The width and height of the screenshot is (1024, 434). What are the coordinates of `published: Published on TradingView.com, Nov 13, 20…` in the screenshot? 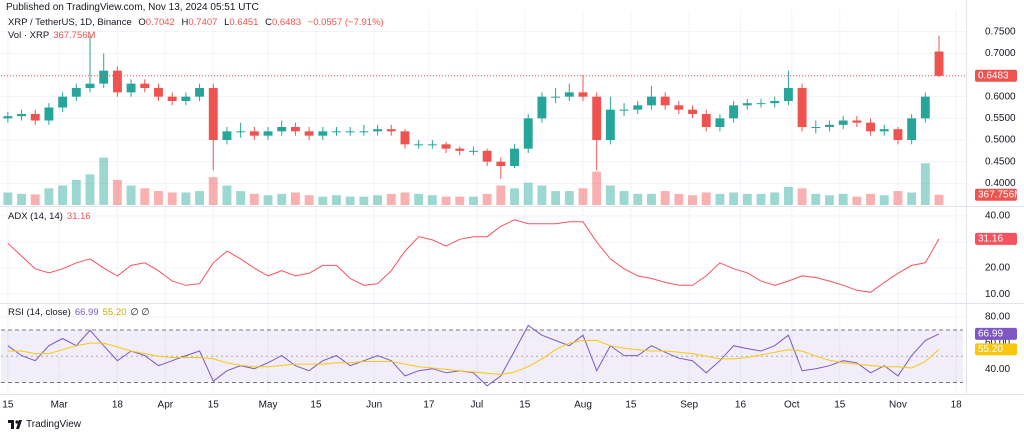 It's located at (132, 7).